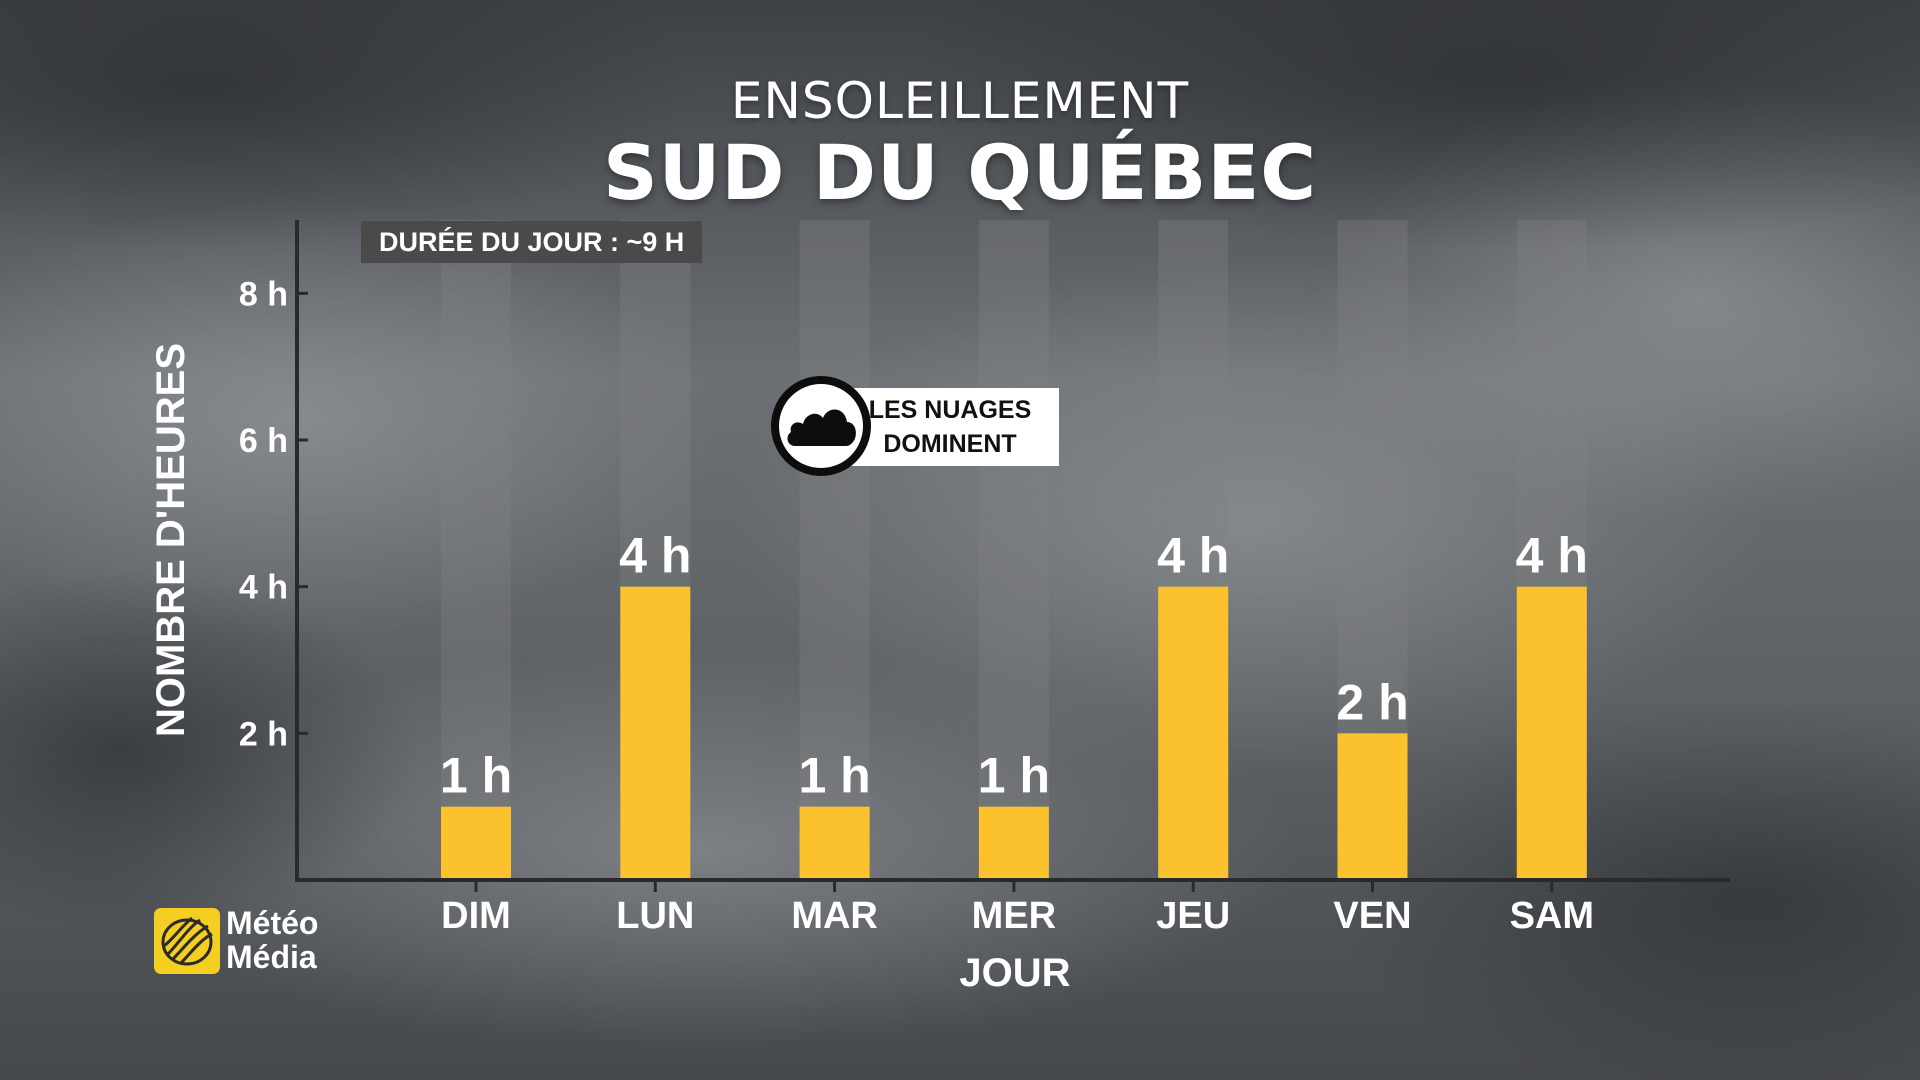 Image resolution: width=1920 pixels, height=1080 pixels. What do you see at coordinates (271, 957) in the screenshot?
I see `brand-line-2: Média` at bounding box center [271, 957].